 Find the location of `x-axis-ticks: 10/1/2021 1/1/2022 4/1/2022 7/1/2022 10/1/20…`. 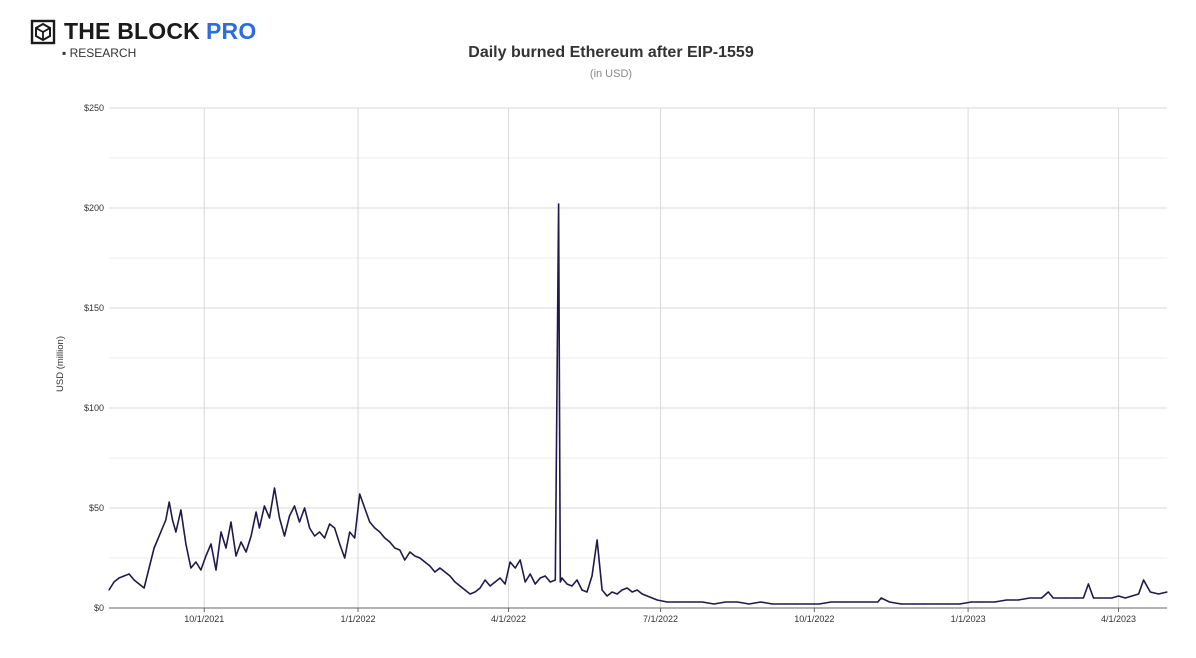

x-axis-ticks: 10/1/2021 1/1/2022 4/1/2022 7/1/2022 10/1/20… is located at coordinates (660, 616).